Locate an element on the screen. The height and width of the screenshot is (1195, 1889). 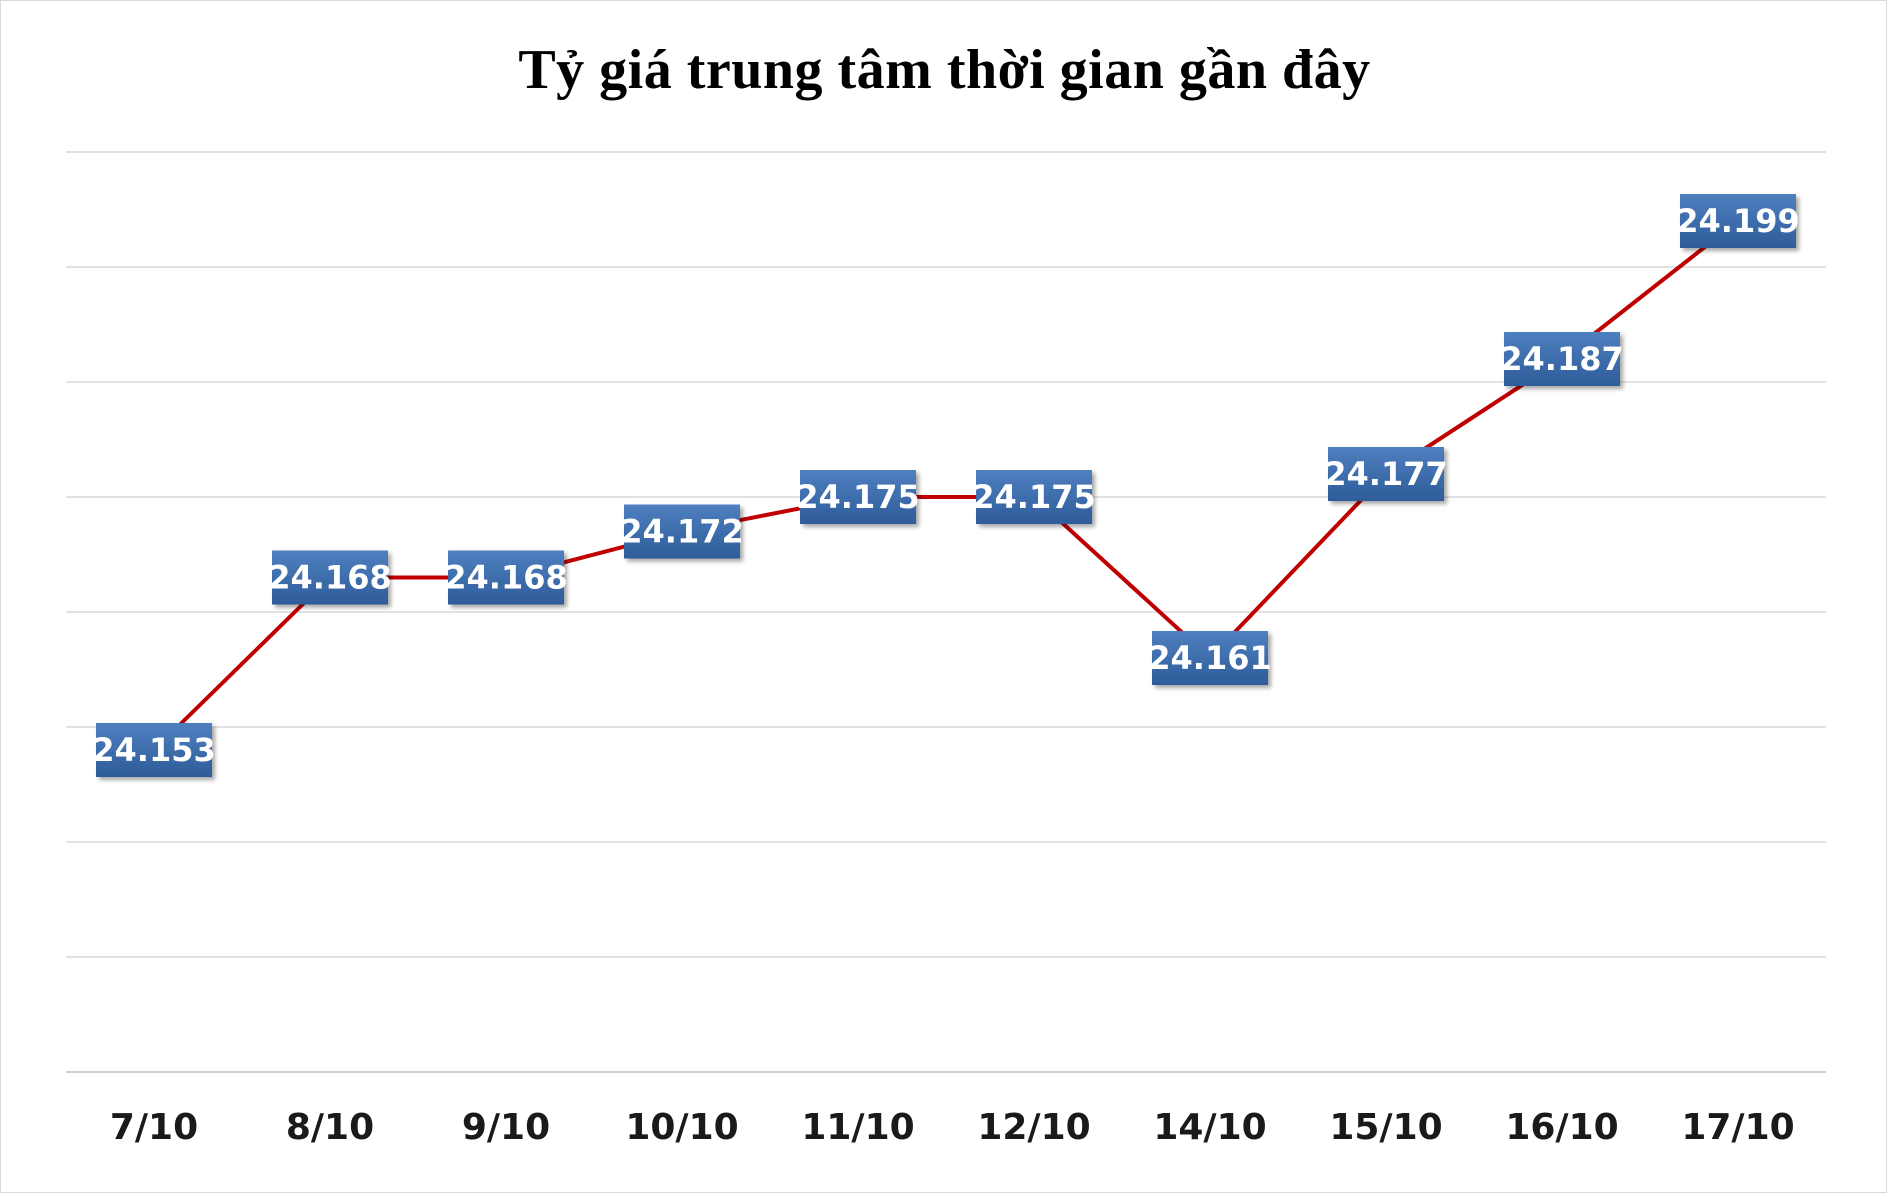
data-label-text: 24.153 is located at coordinates (153, 750).